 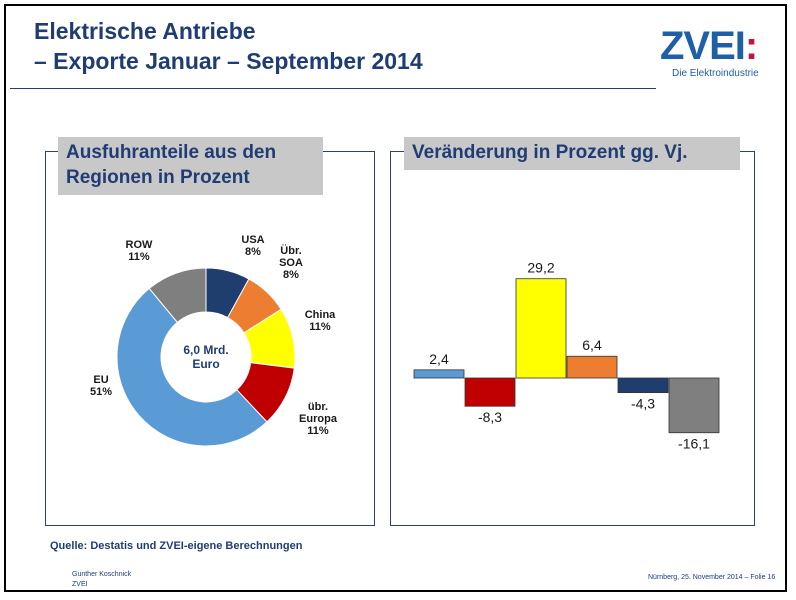 I want to click on logo-main-text: ZVEI, so click(x=703, y=46).